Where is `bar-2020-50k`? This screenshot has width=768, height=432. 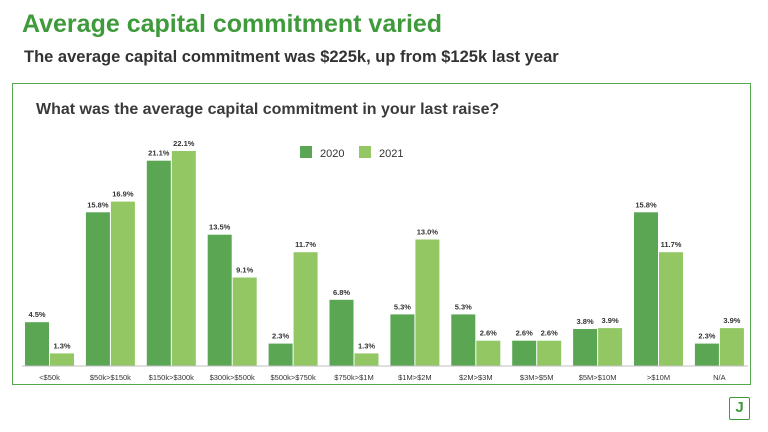
bar-2020-50k is located at coordinates (37, 344).